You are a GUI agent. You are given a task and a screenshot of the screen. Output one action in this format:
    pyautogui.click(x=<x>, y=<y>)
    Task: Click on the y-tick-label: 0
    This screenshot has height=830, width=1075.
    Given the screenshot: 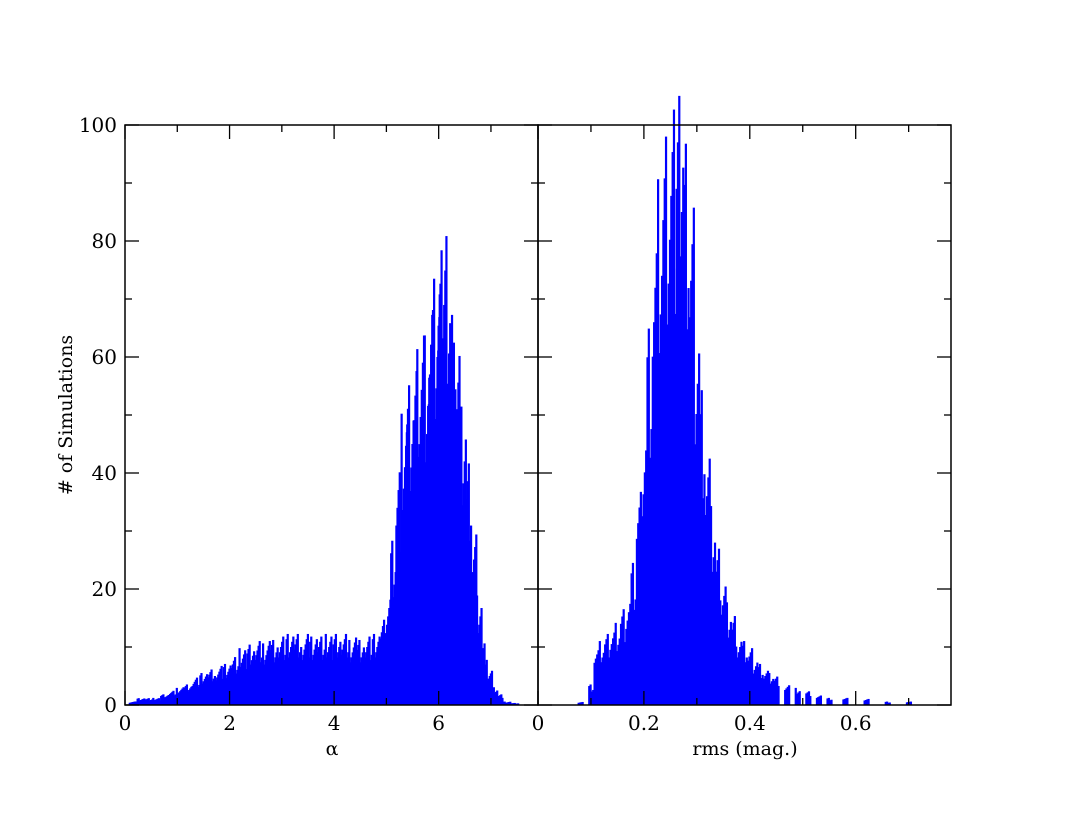 What is the action you would take?
    pyautogui.click(x=110, y=705)
    